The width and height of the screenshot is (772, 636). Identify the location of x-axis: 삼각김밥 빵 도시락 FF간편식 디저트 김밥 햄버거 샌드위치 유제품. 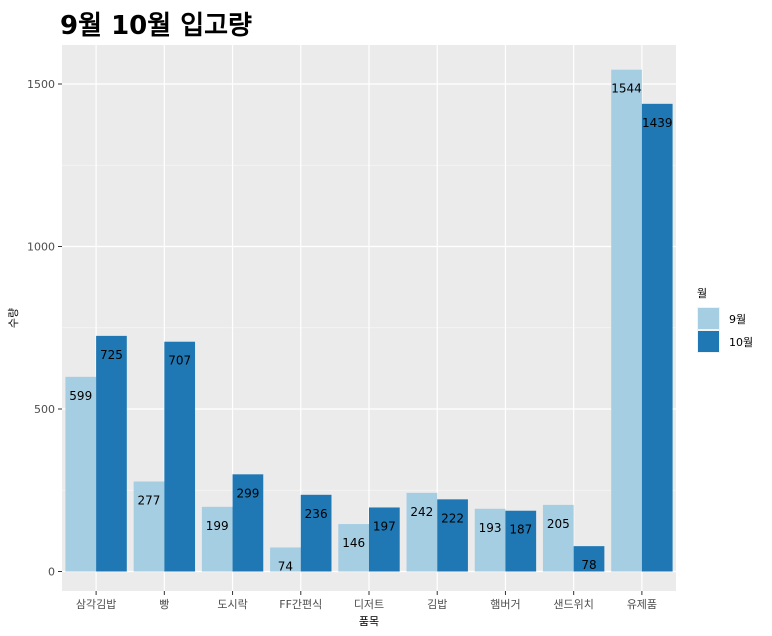
(366, 601).